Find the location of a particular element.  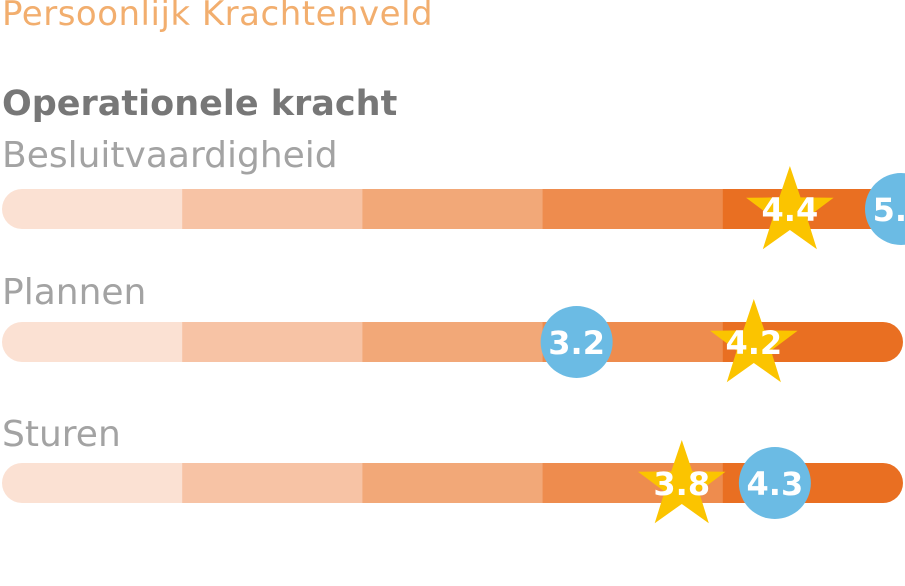

score-circle-label: 5.0 is located at coordinates (889, 210).